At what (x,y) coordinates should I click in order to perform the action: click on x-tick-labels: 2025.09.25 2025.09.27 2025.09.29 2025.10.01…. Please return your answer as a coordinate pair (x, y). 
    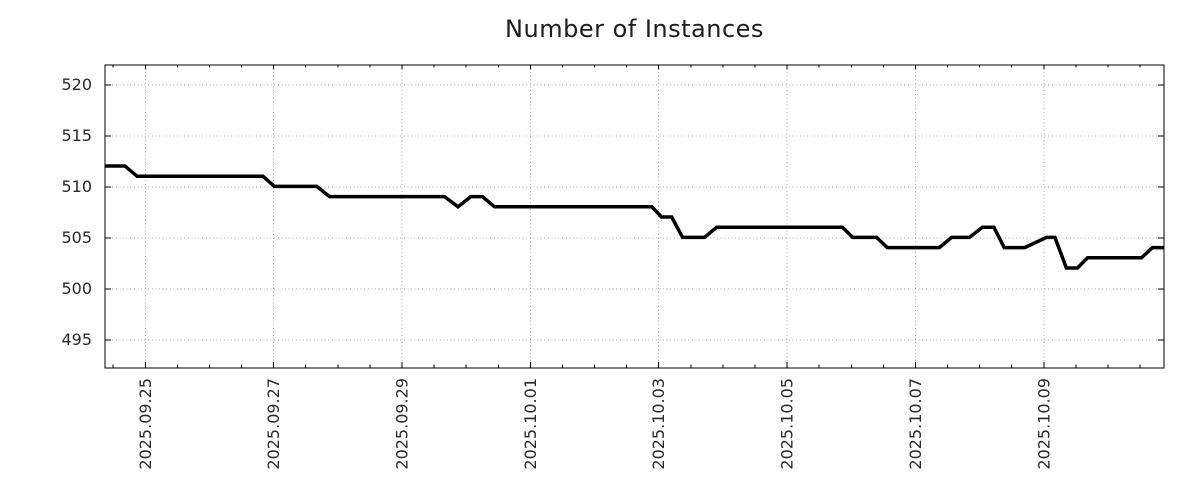
    Looking at the image, I should click on (595, 424).